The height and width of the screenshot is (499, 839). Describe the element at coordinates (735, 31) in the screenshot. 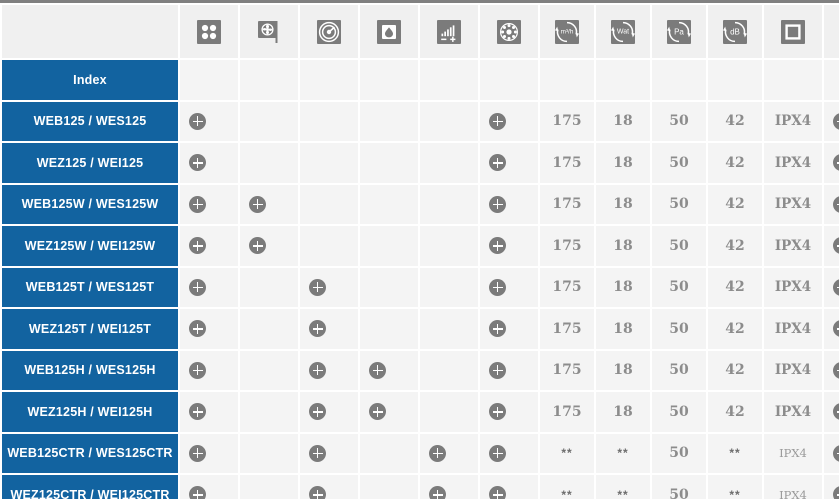

I see `header-cell-noise-db-icon: dB` at that location.